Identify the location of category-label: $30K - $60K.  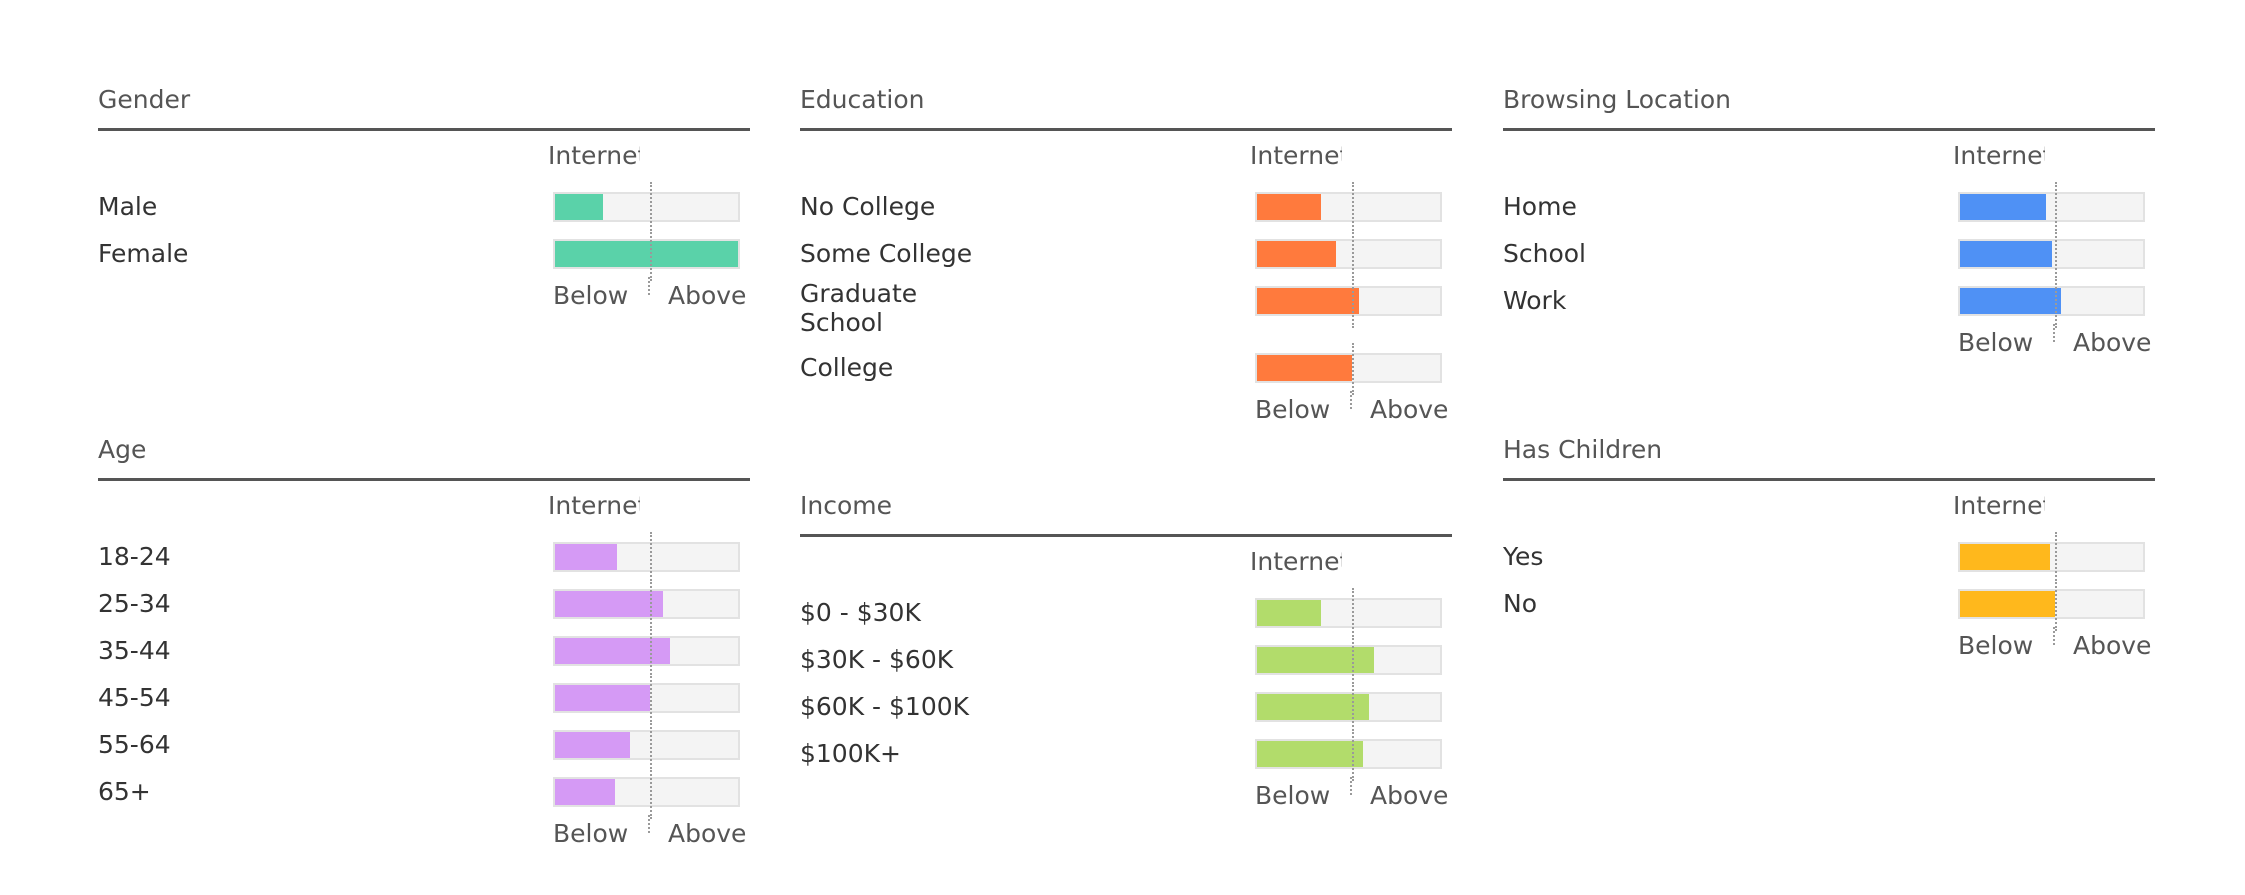
(877, 659).